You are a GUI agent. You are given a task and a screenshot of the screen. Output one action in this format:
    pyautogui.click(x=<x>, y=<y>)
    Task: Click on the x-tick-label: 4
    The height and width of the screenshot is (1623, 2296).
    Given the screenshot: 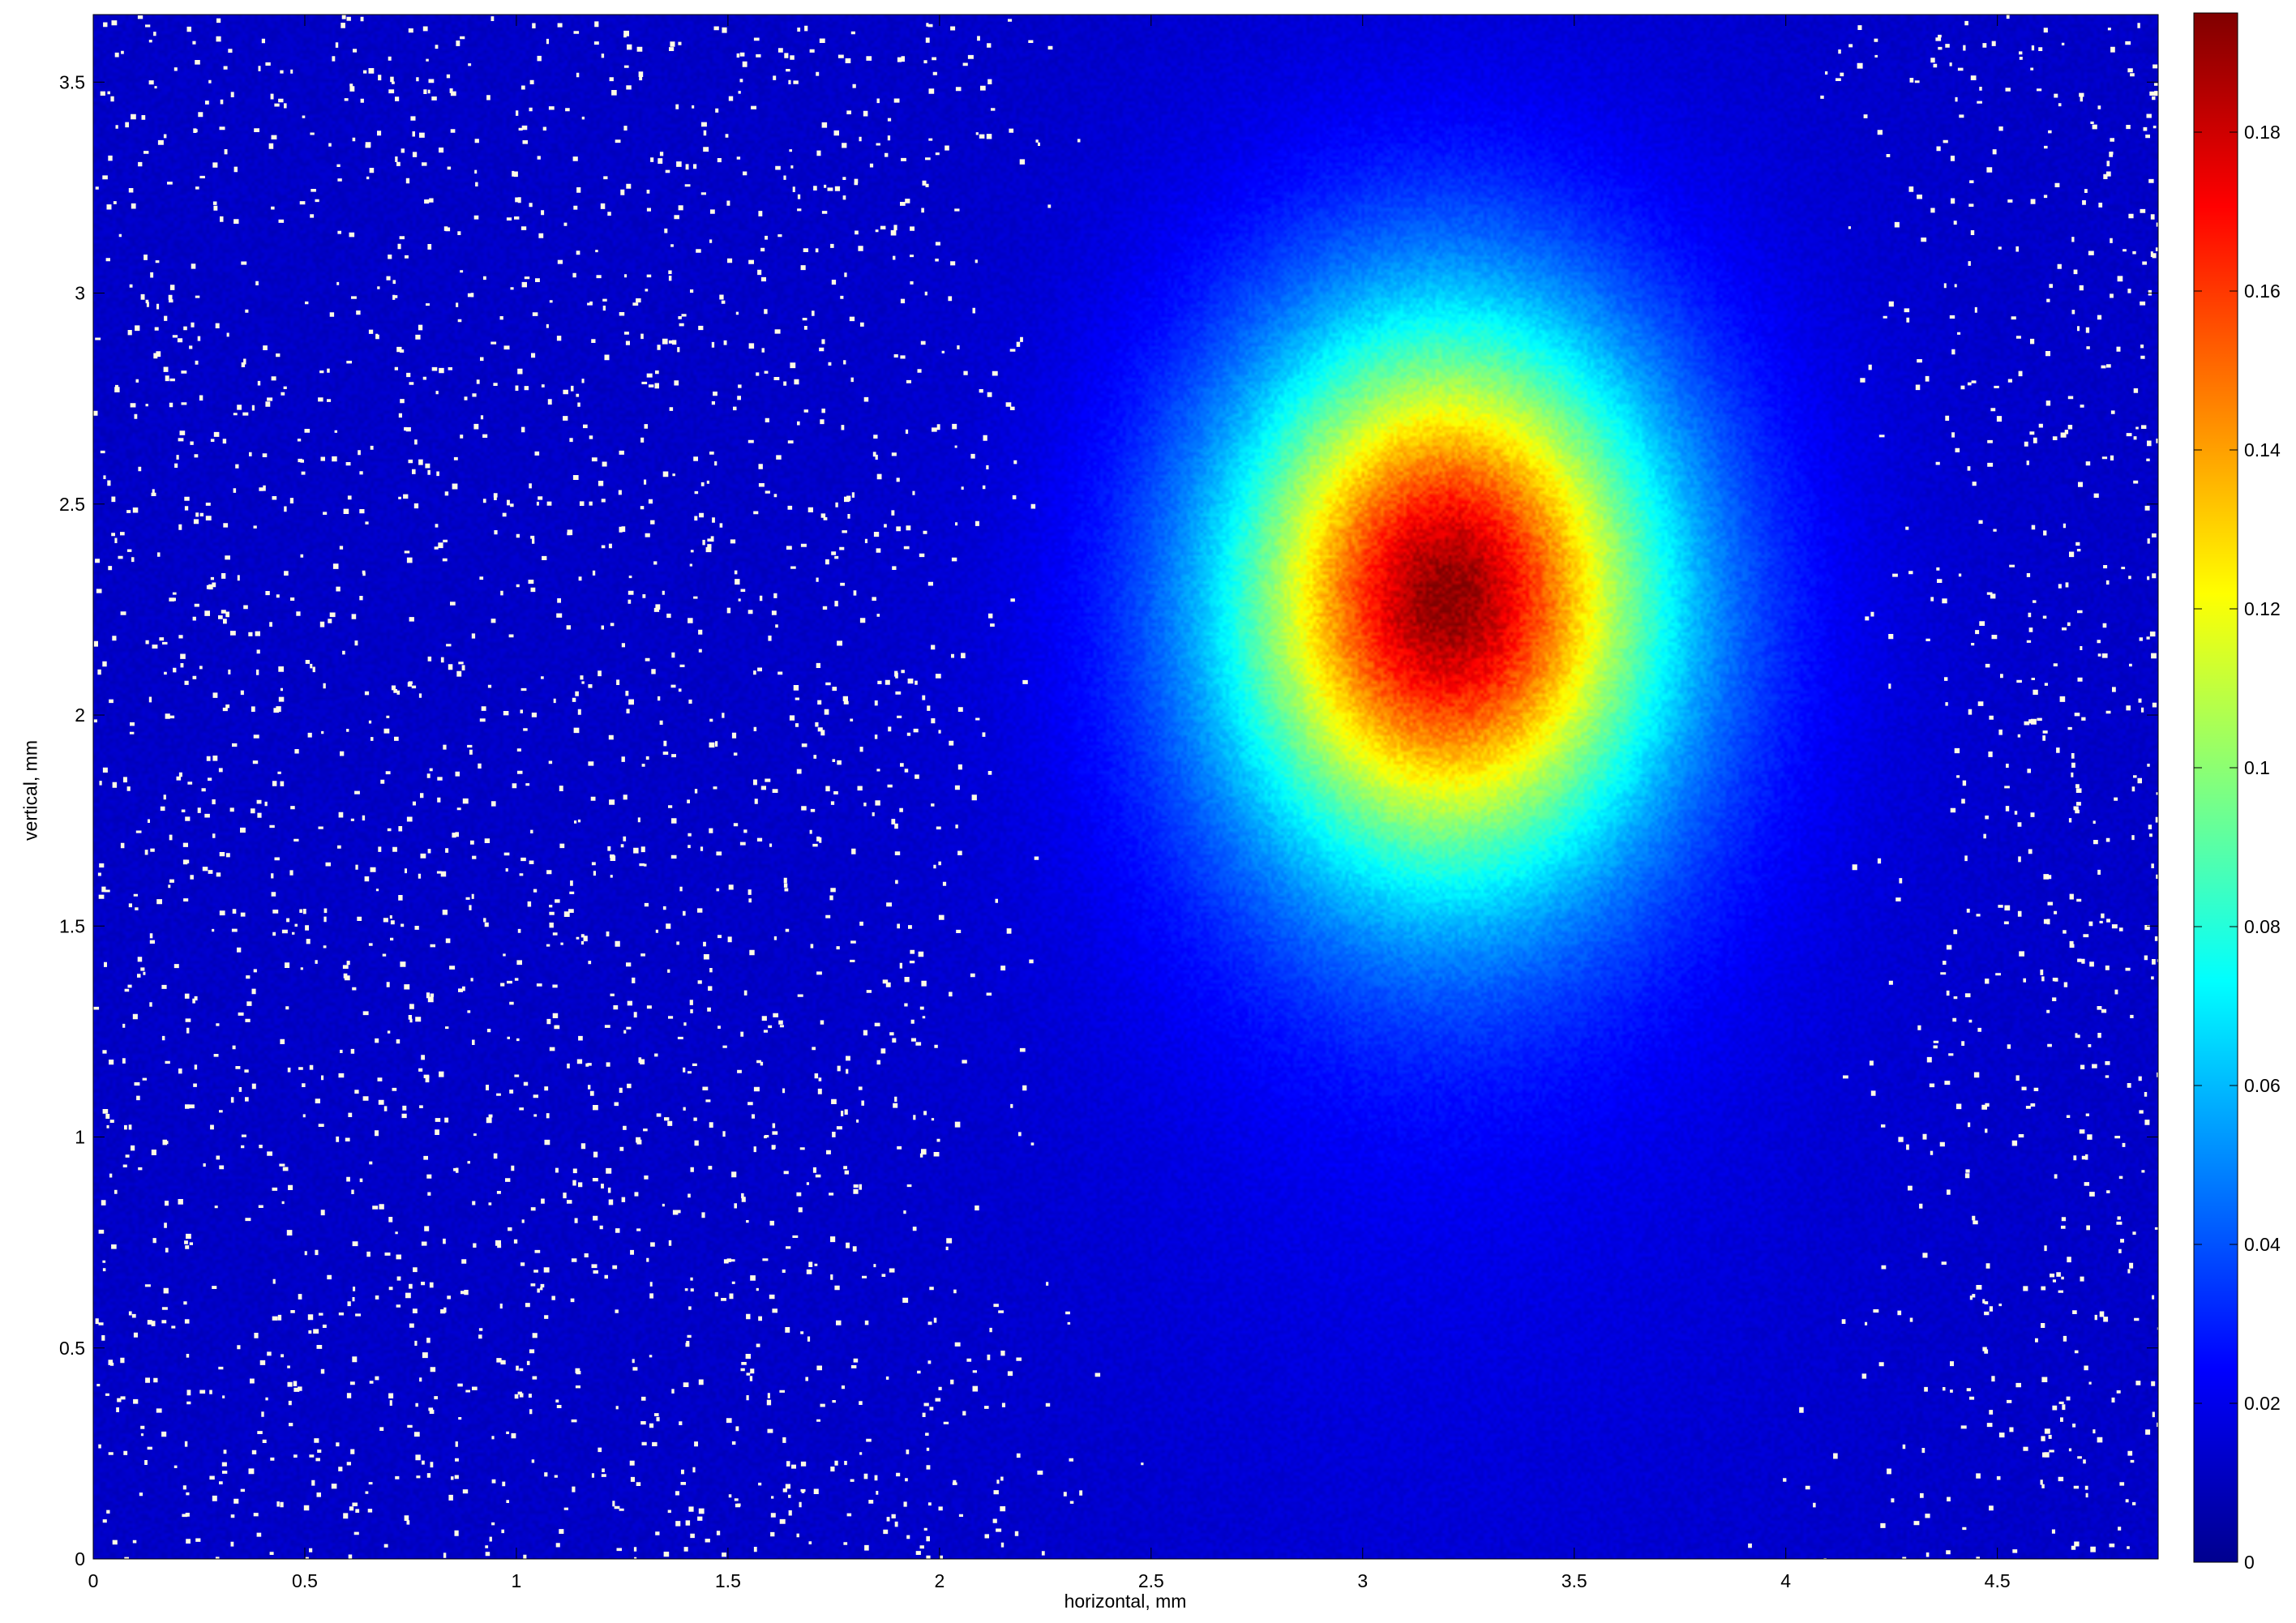 What is the action you would take?
    pyautogui.click(x=1785, y=1580)
    